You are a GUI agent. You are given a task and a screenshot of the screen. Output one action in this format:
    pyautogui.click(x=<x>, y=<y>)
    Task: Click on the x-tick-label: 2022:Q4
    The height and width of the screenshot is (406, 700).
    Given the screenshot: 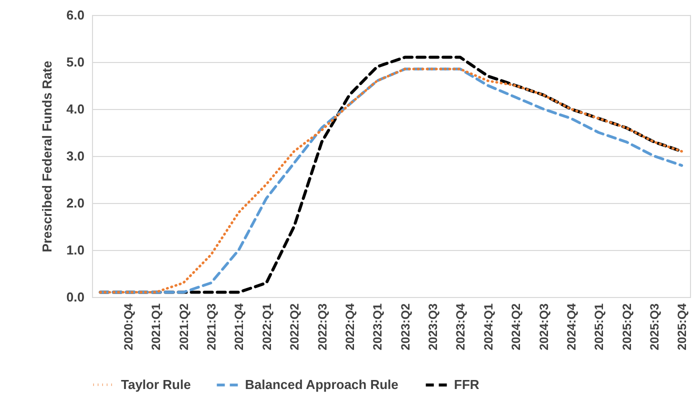 What is the action you would take?
    pyautogui.click(x=349, y=326)
    